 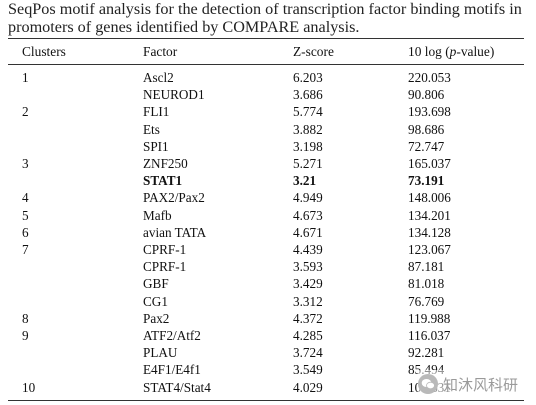 What do you see at coordinates (308, 95) in the screenshot?
I see `cell-zscore: 3.686` at bounding box center [308, 95].